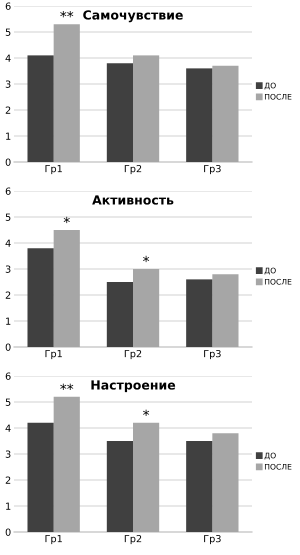 Image resolution: width=300 pixels, height=555 pixels. What do you see at coordinates (133, 200) in the screenshot?
I see `chart-title: Активность` at bounding box center [133, 200].